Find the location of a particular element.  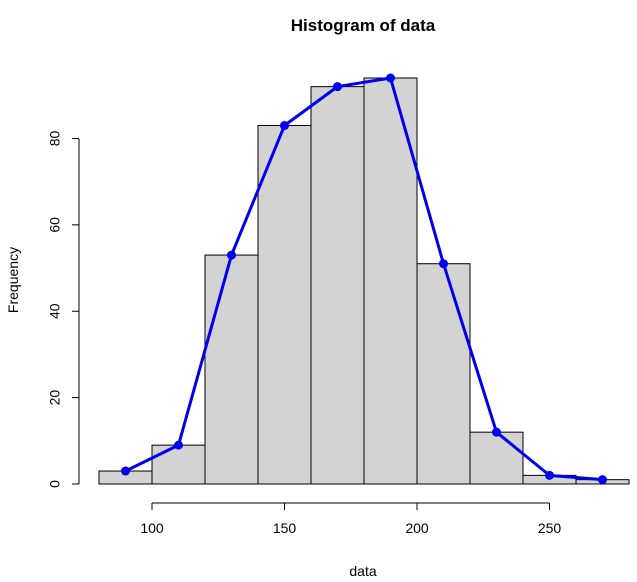

x-axis: 100 150 200 250 is located at coordinates (351, 519).